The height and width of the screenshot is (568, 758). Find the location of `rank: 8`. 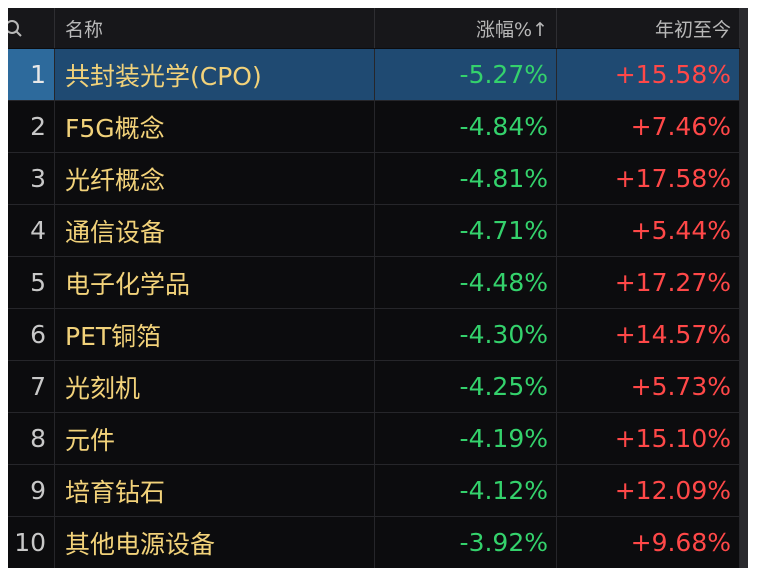

rank: 8 is located at coordinates (31, 438).